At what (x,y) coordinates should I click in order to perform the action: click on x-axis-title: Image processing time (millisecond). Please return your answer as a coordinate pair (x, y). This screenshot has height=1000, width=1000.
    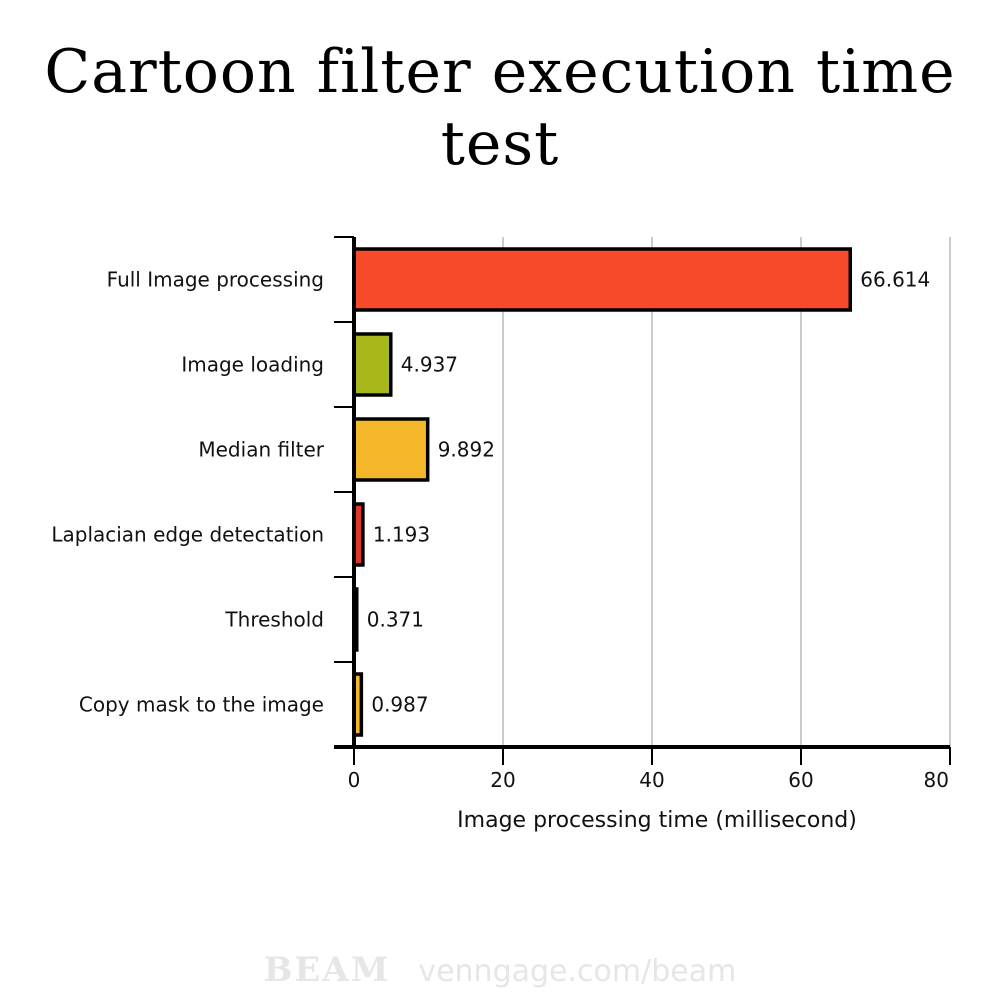
    Looking at the image, I should click on (657, 820).